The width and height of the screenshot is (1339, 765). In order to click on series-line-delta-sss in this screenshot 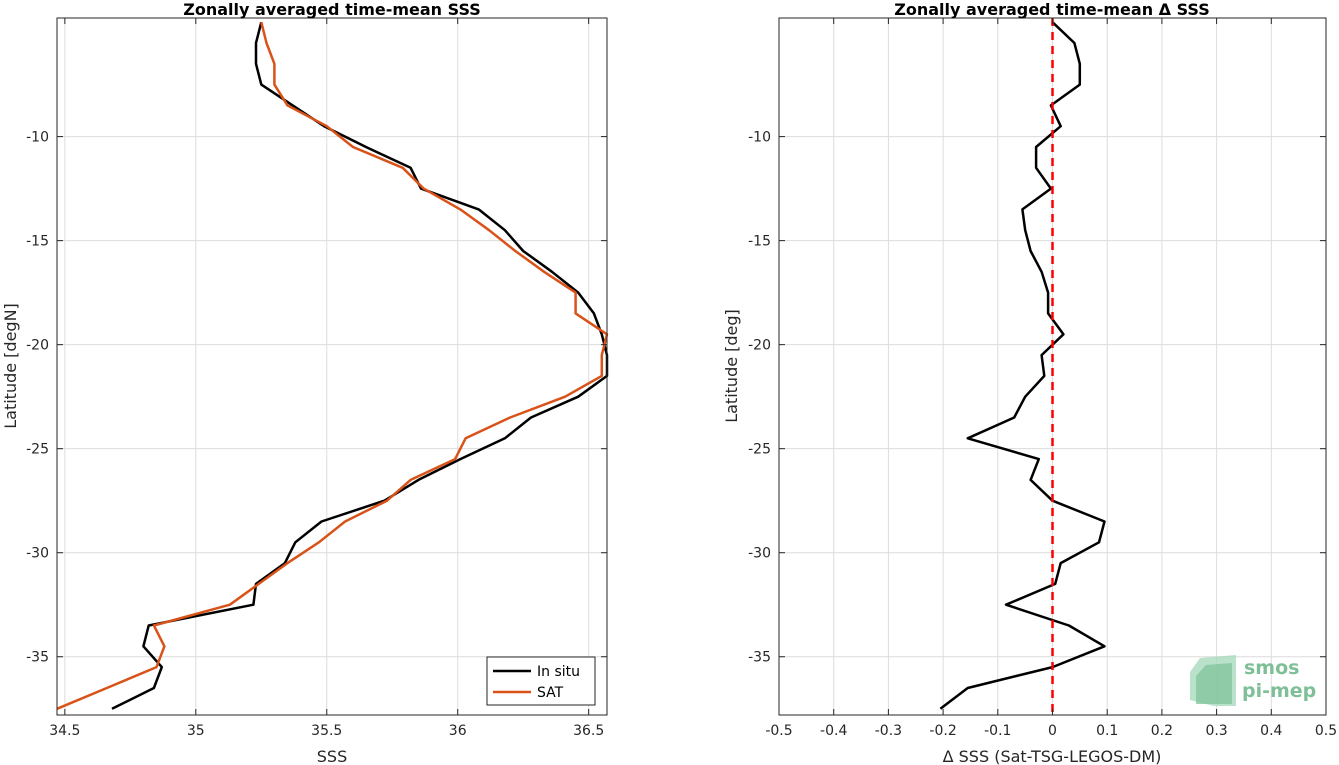, I will do `click(1022, 365)`.